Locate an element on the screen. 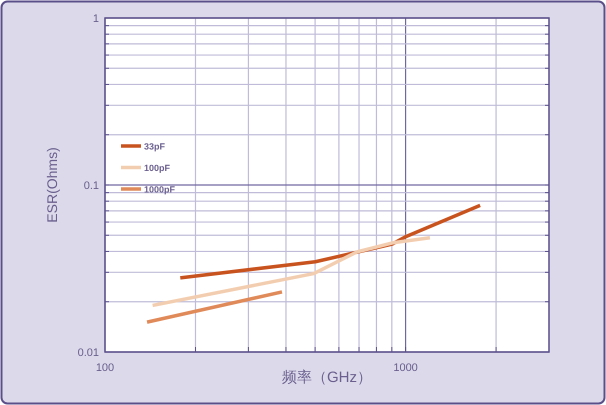  x-tick-label: 1000 is located at coordinates (405, 368).